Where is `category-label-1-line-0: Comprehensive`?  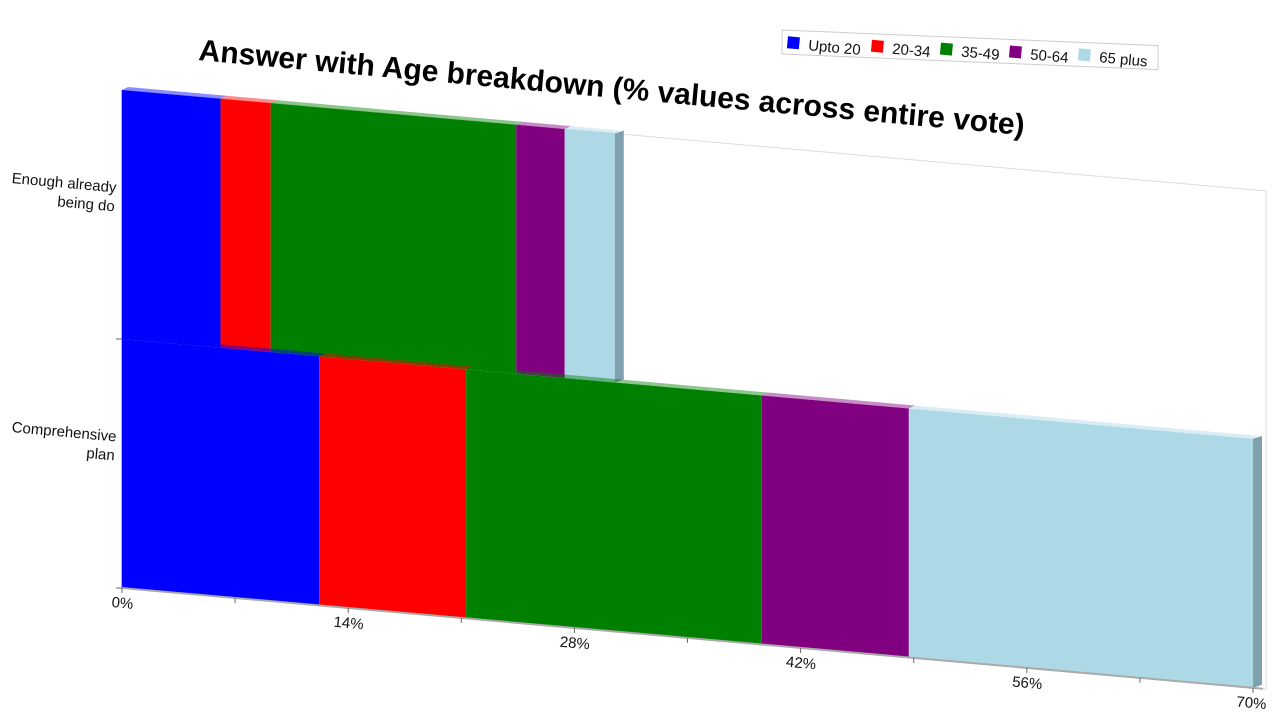 category-label-1-line-0: Comprehensive is located at coordinates (64, 432).